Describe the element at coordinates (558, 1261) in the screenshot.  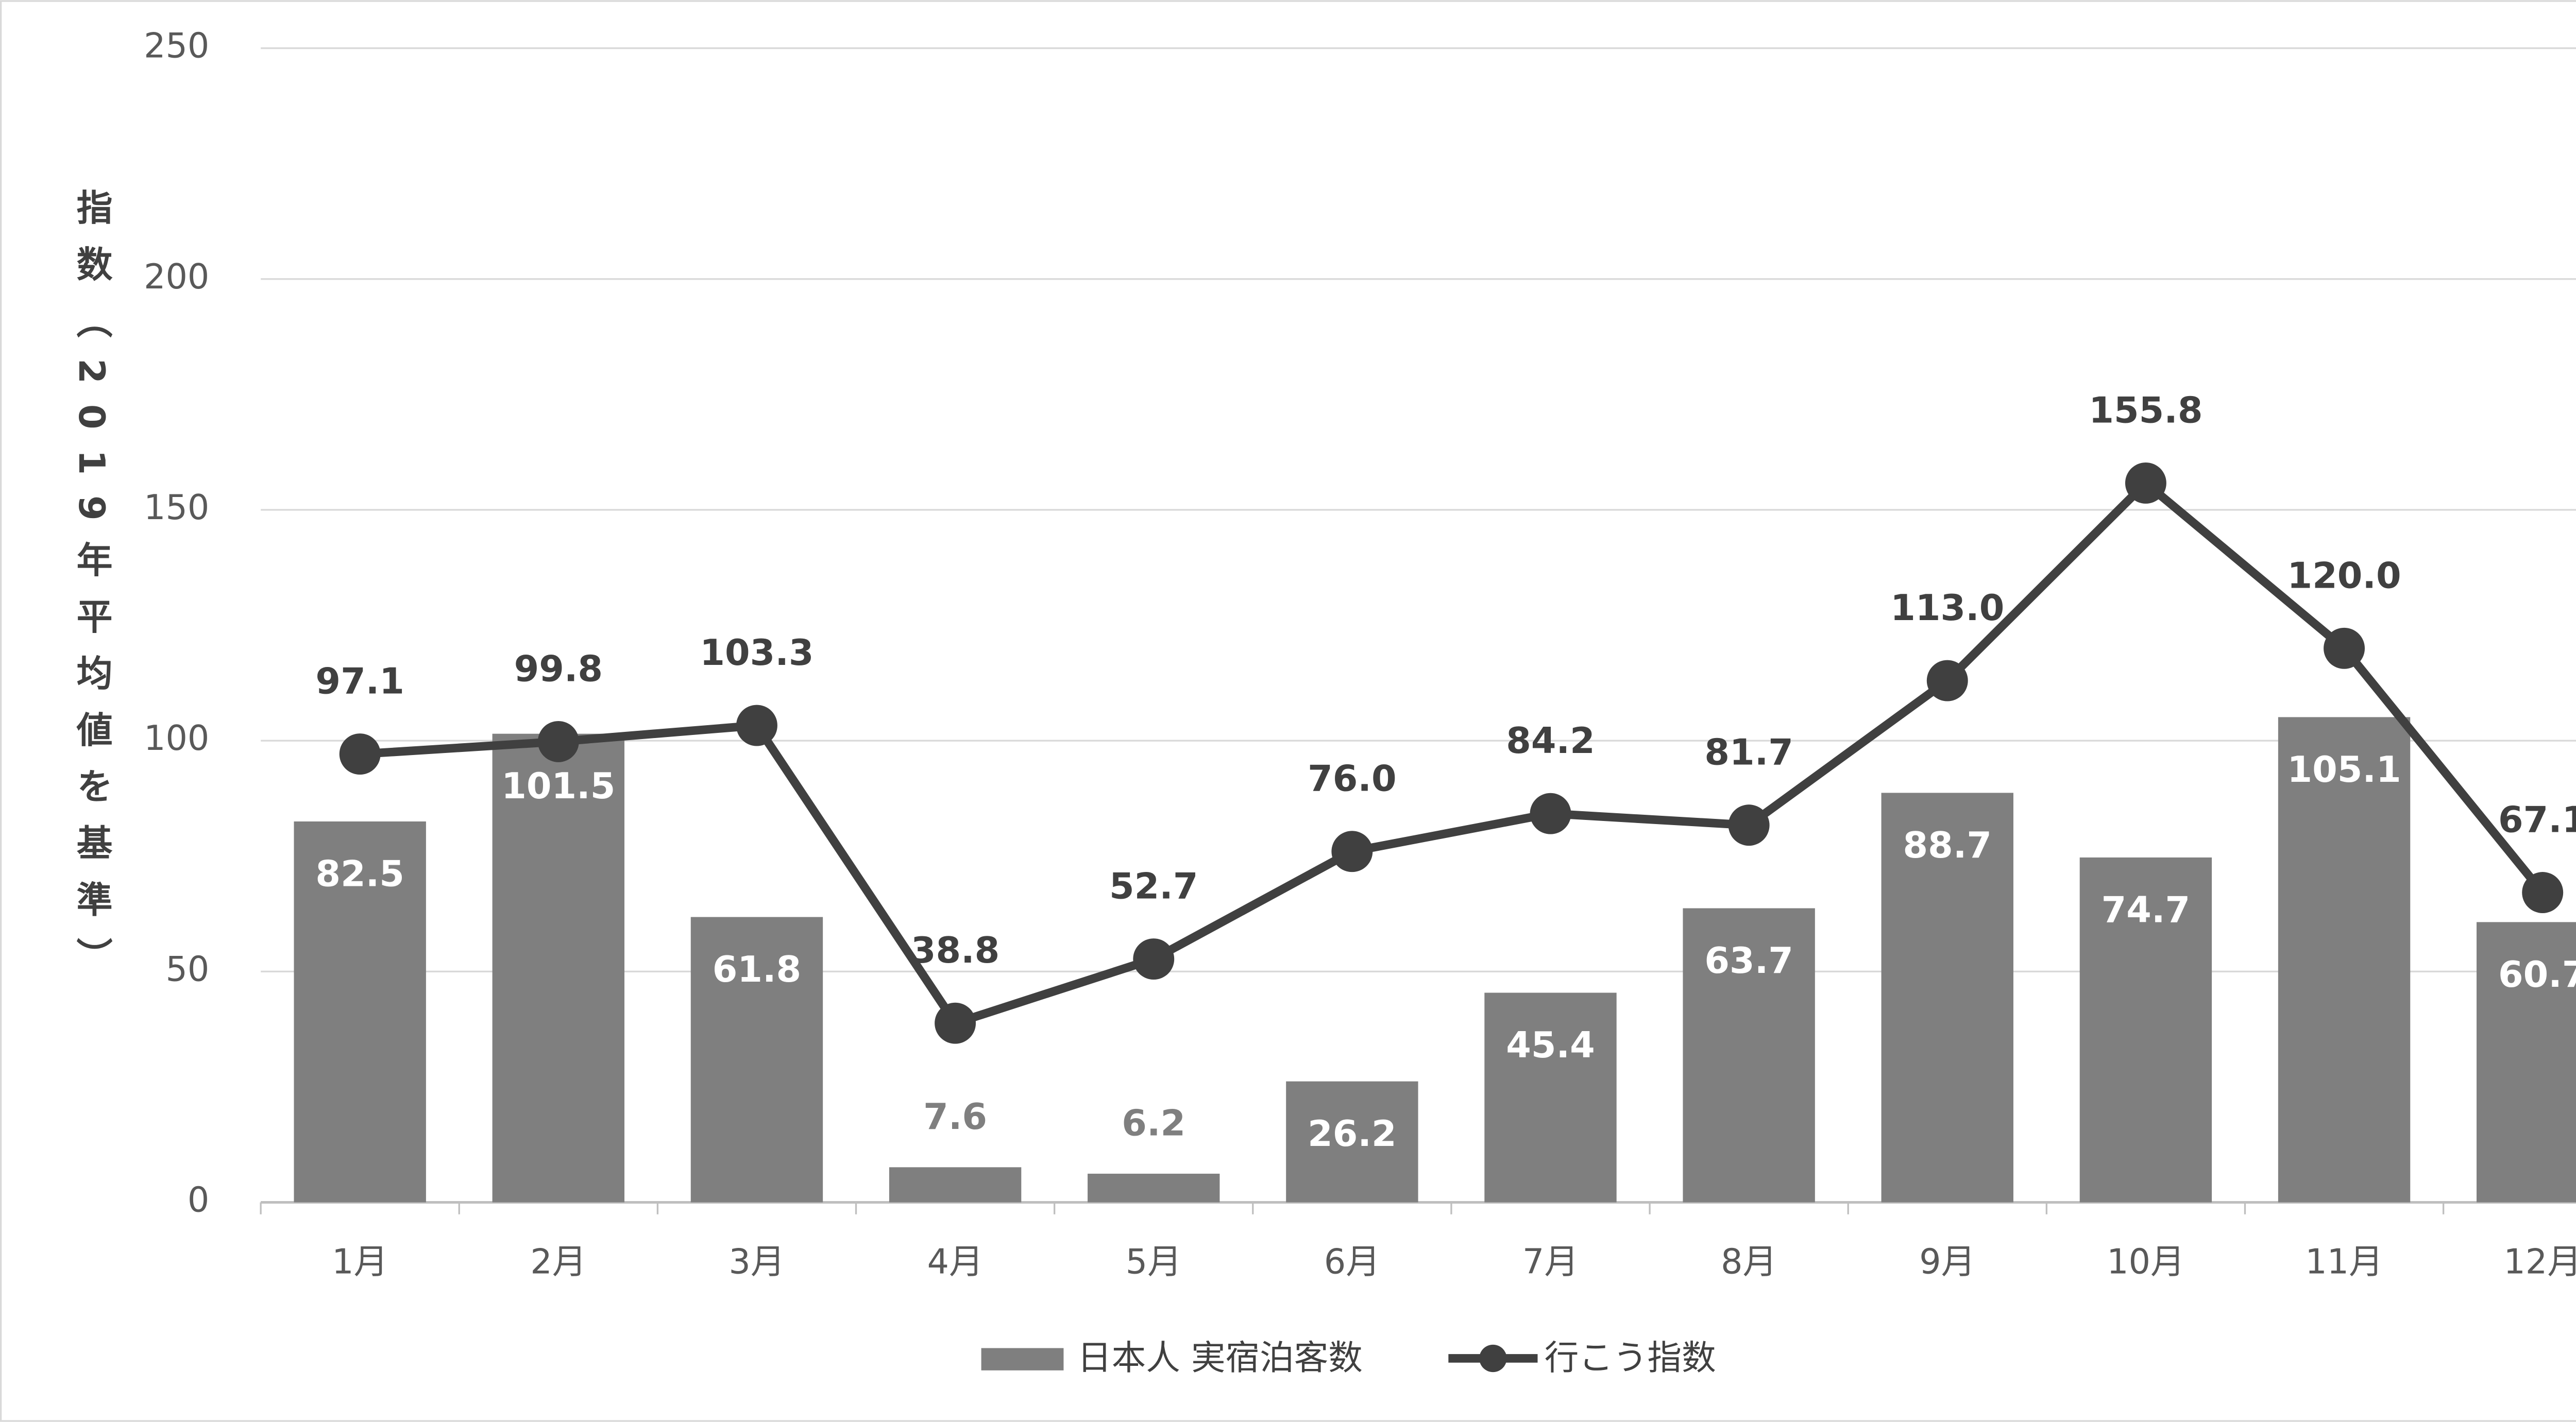
I see `x-tick-label: 2月` at that location.